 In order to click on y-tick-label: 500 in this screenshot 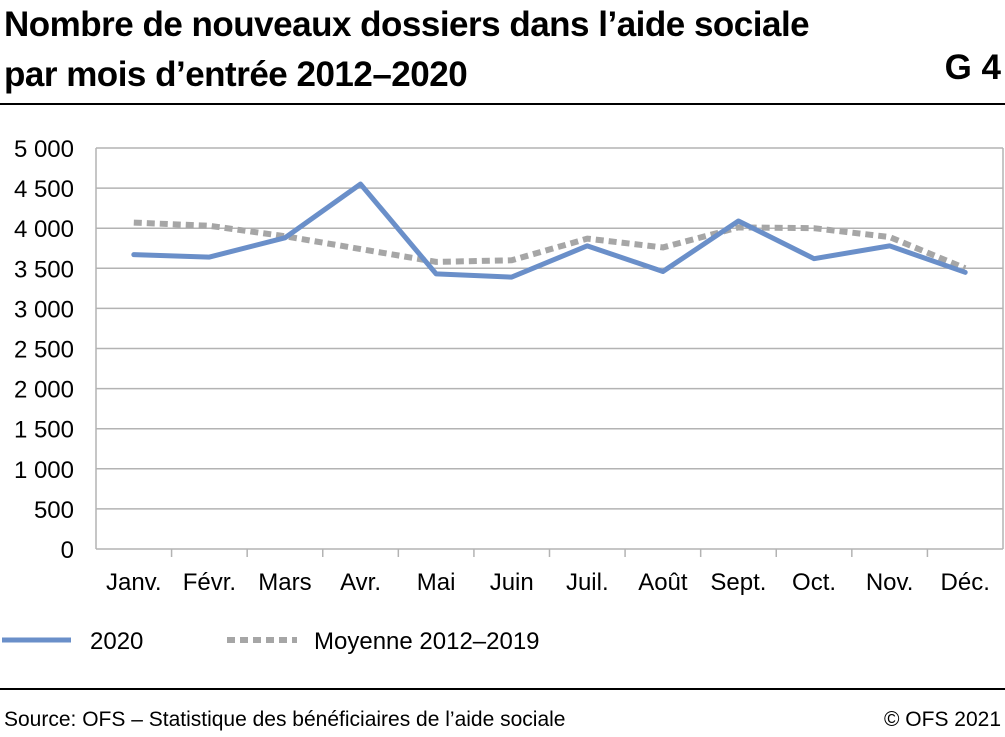, I will do `click(54, 510)`.